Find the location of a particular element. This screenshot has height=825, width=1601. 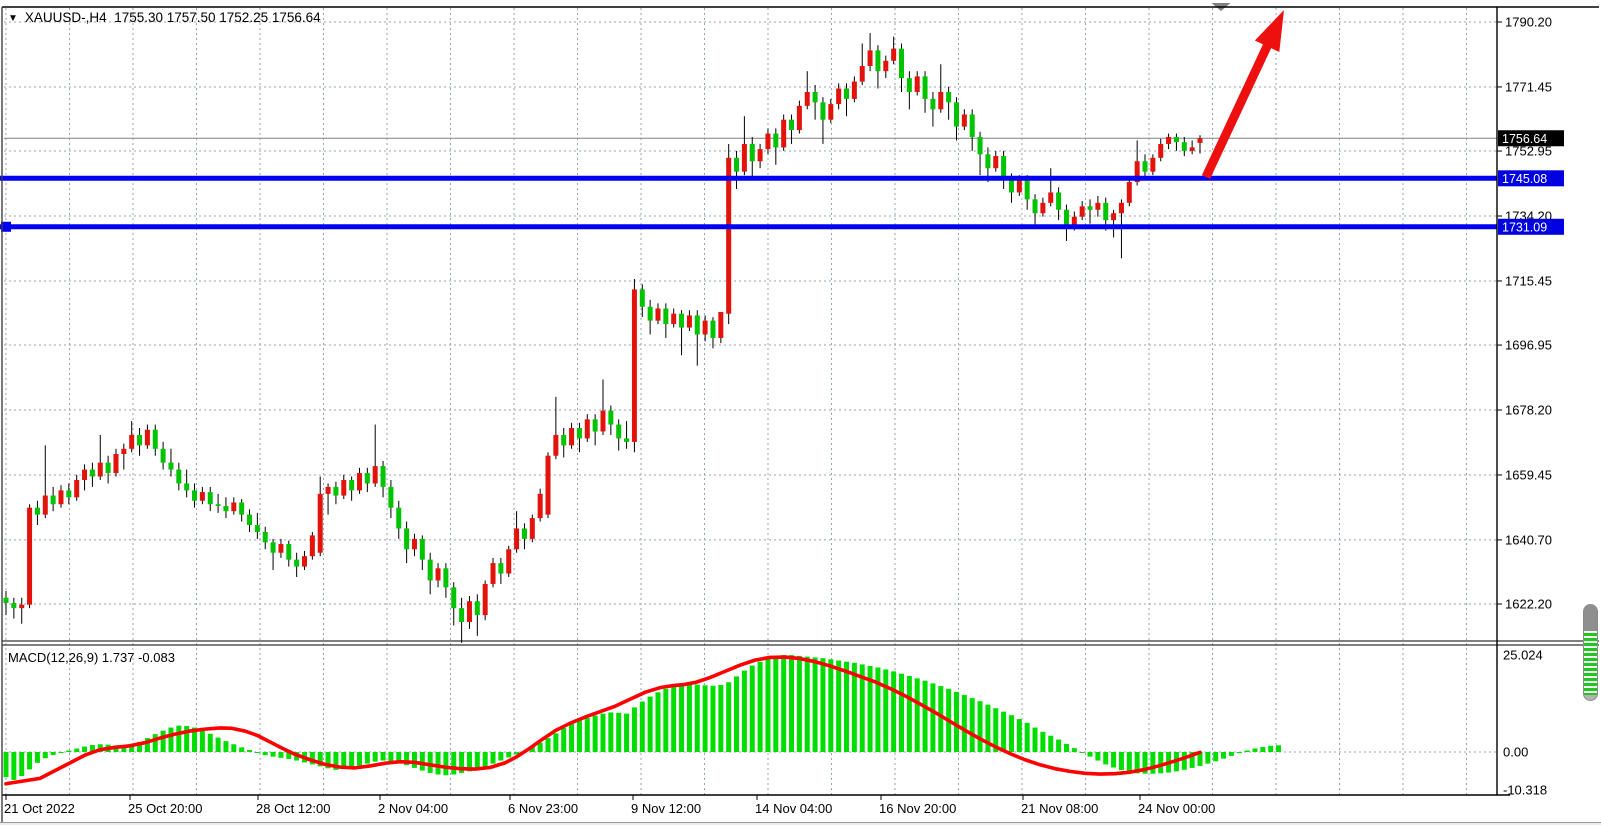

price-tag-label: 1731.09 is located at coordinates (1524, 227).